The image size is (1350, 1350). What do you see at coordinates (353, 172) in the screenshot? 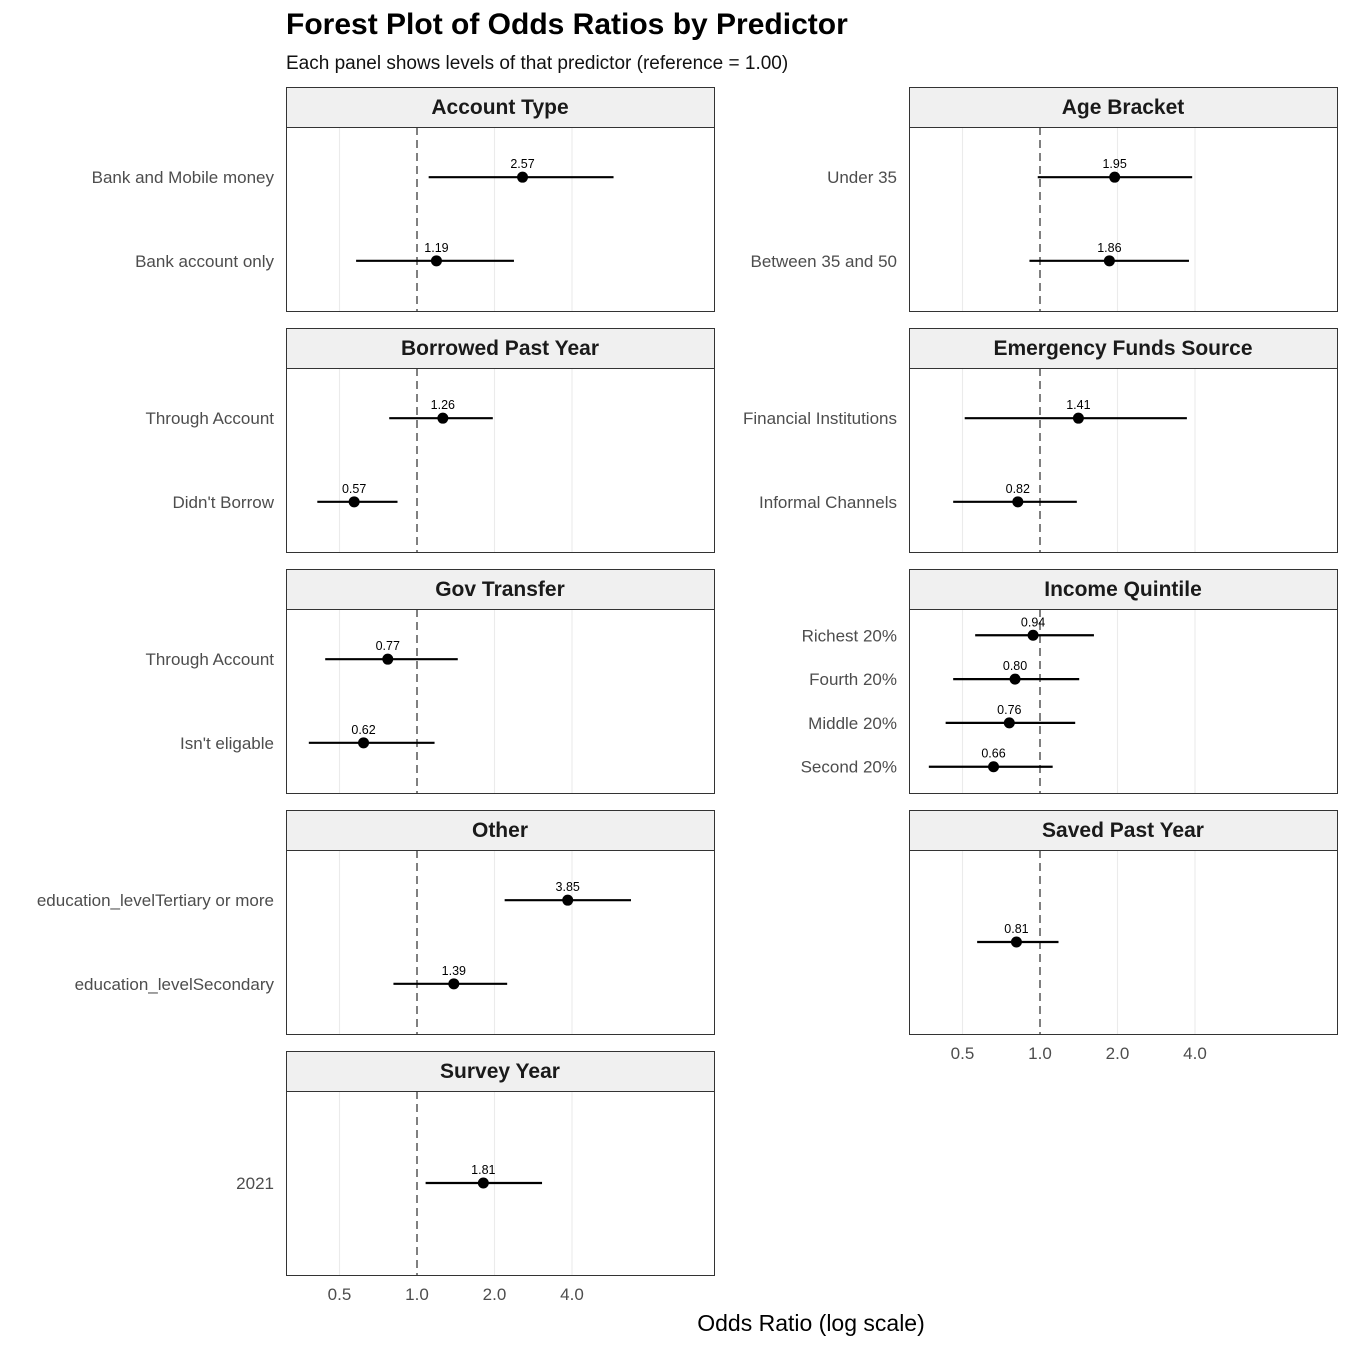
I see `estimate-row: 2.57 Bank and Mobile money` at bounding box center [353, 172].